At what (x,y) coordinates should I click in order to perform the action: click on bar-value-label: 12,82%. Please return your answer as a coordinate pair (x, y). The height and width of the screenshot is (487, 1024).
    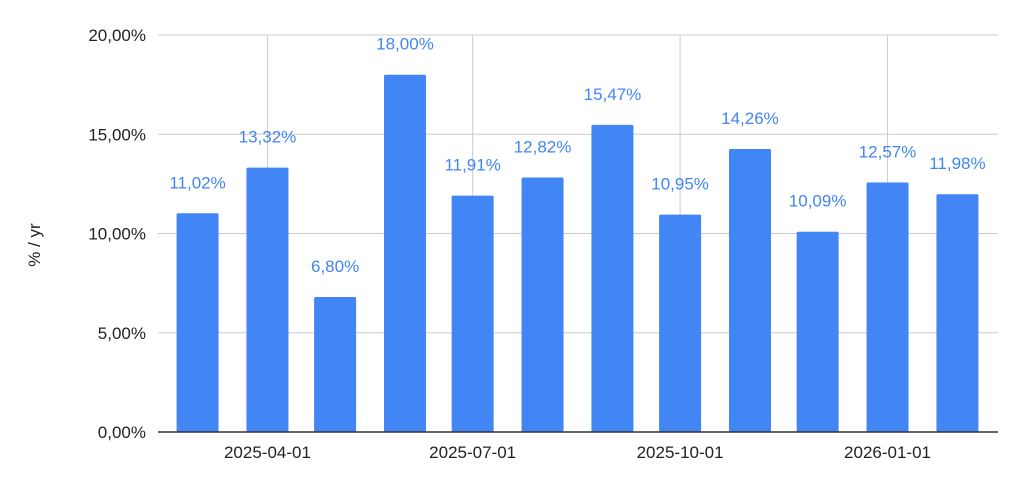
    Looking at the image, I should click on (543, 147).